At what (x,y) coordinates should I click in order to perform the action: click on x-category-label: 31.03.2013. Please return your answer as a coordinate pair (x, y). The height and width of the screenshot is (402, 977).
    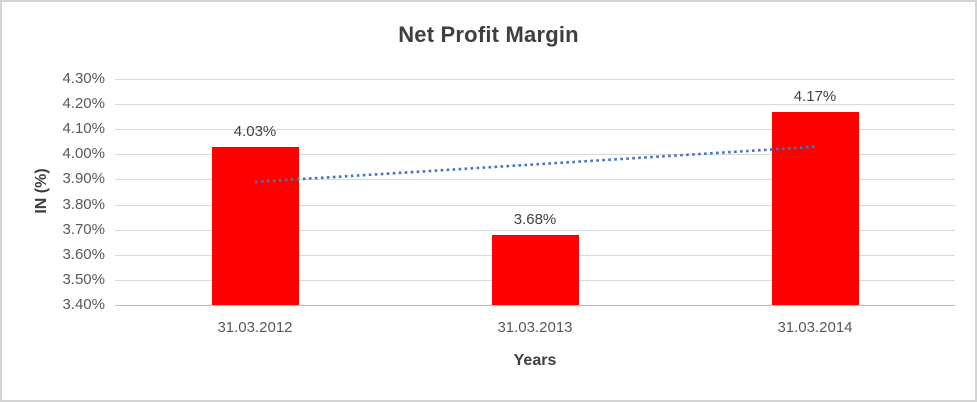
    Looking at the image, I should click on (535, 327).